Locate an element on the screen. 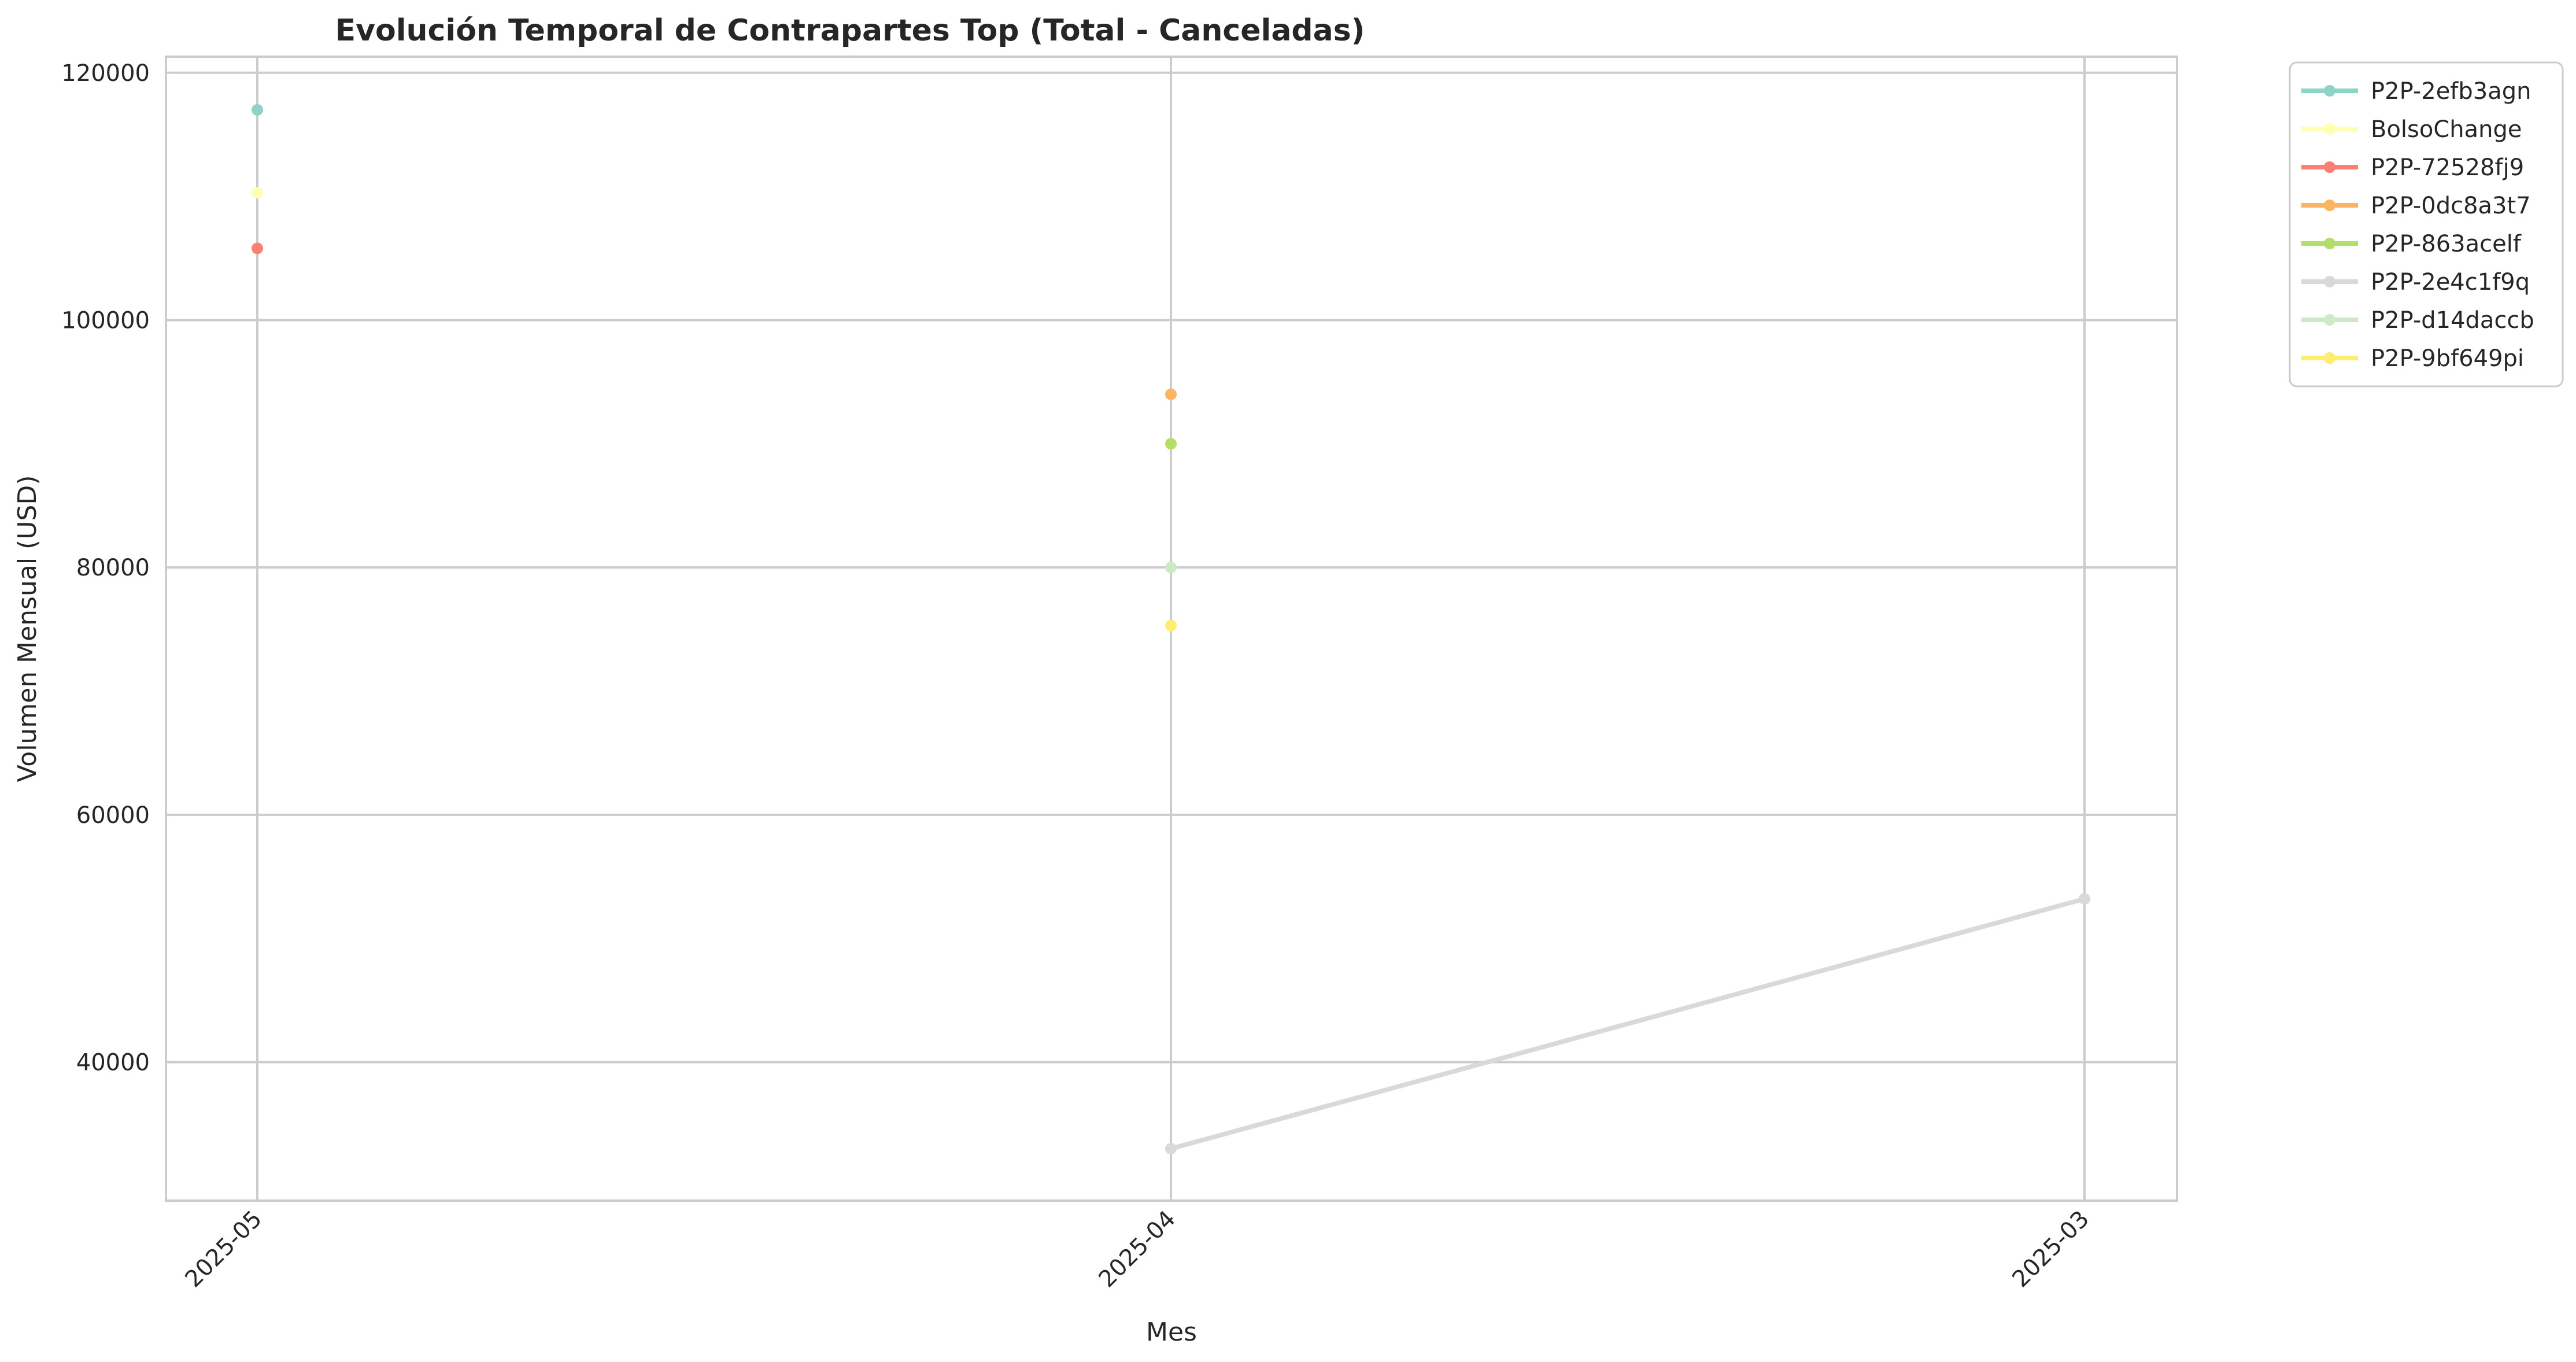 The image size is (2576, 1362). y-tick-label: 60000 is located at coordinates (113, 815).